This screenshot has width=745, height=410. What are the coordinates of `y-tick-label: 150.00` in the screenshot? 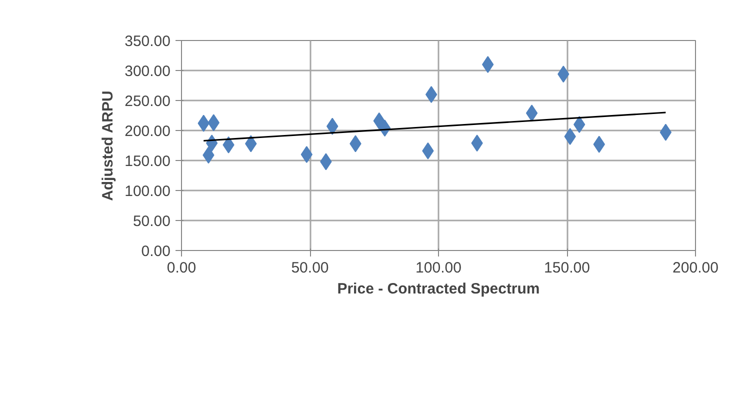 It's located at (147, 161).